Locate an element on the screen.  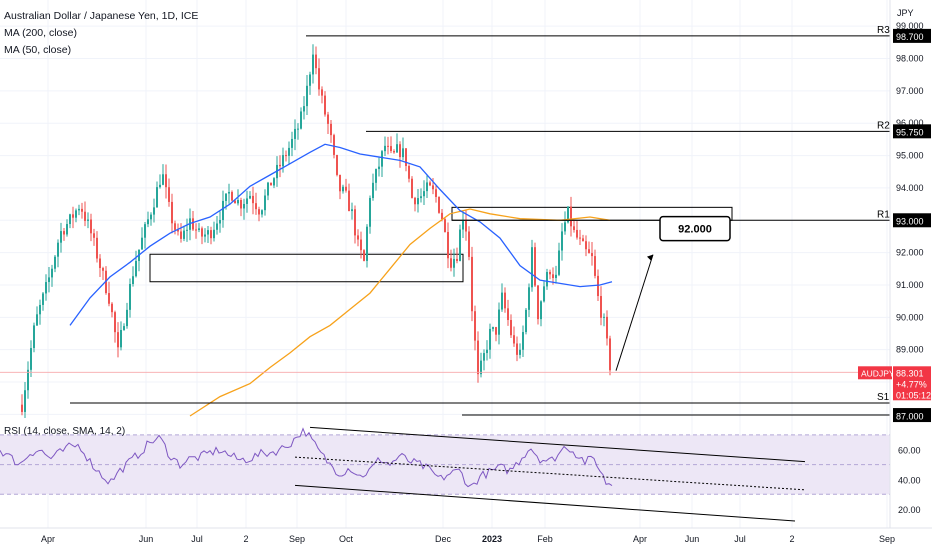
last-price-value: 88.301 is located at coordinates (910, 373).